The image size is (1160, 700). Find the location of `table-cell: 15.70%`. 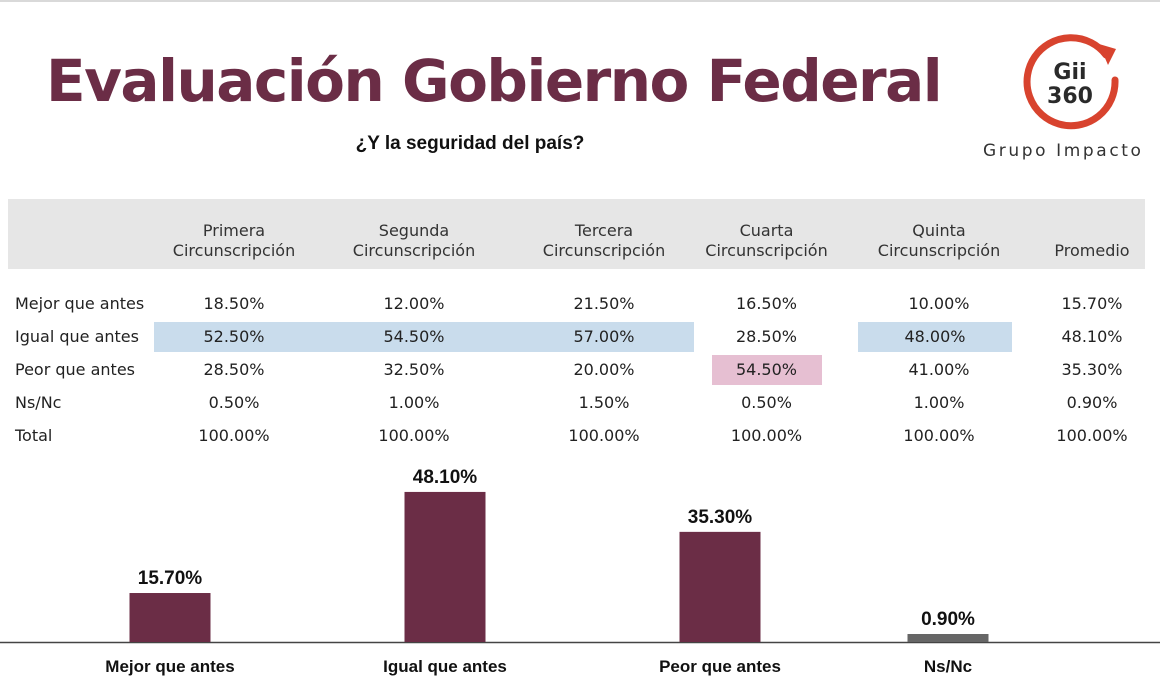

table-cell: 15.70% is located at coordinates (1092, 303).